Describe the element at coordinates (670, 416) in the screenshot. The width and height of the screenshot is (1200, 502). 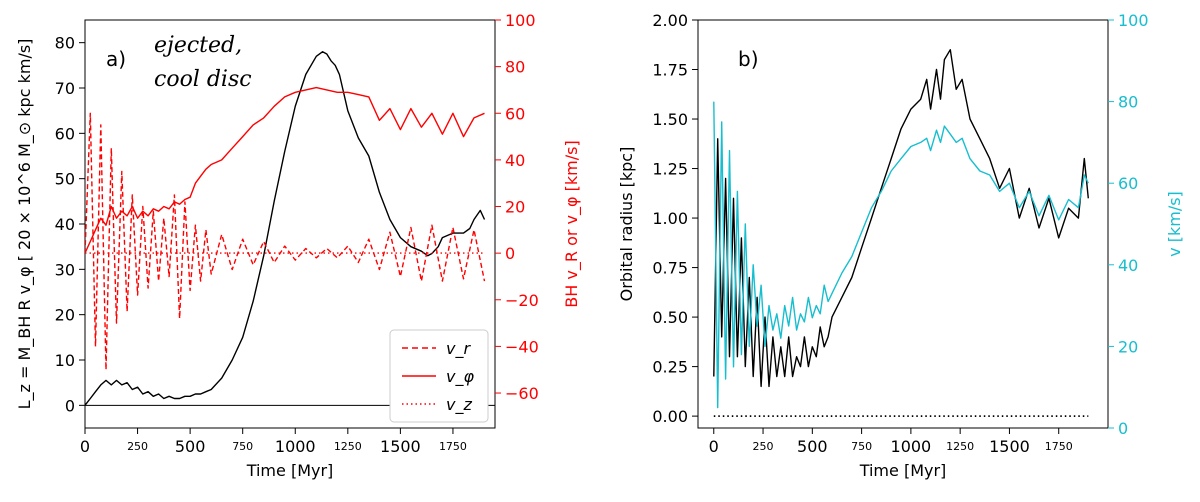
I see `y-left-tick-label: 0.00` at that location.